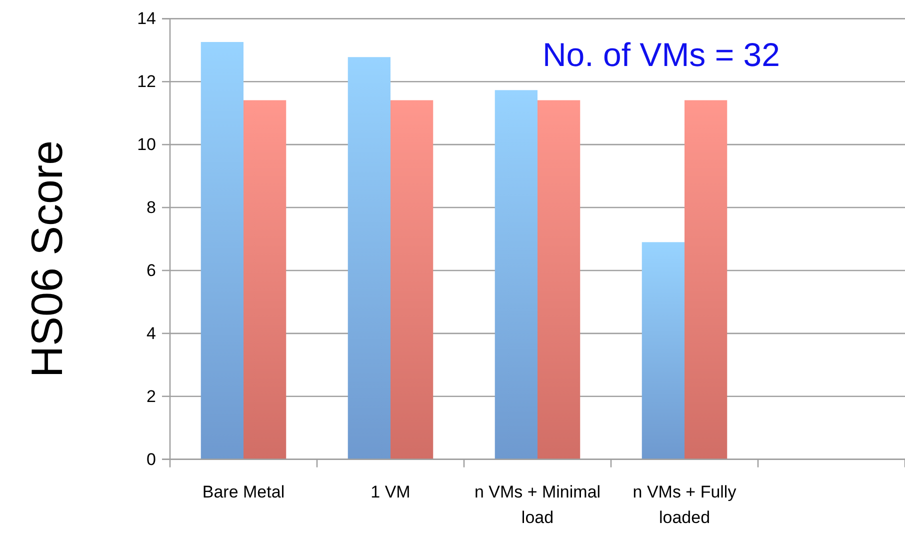  I want to click on y-tick-label: 4, so click(151, 333).